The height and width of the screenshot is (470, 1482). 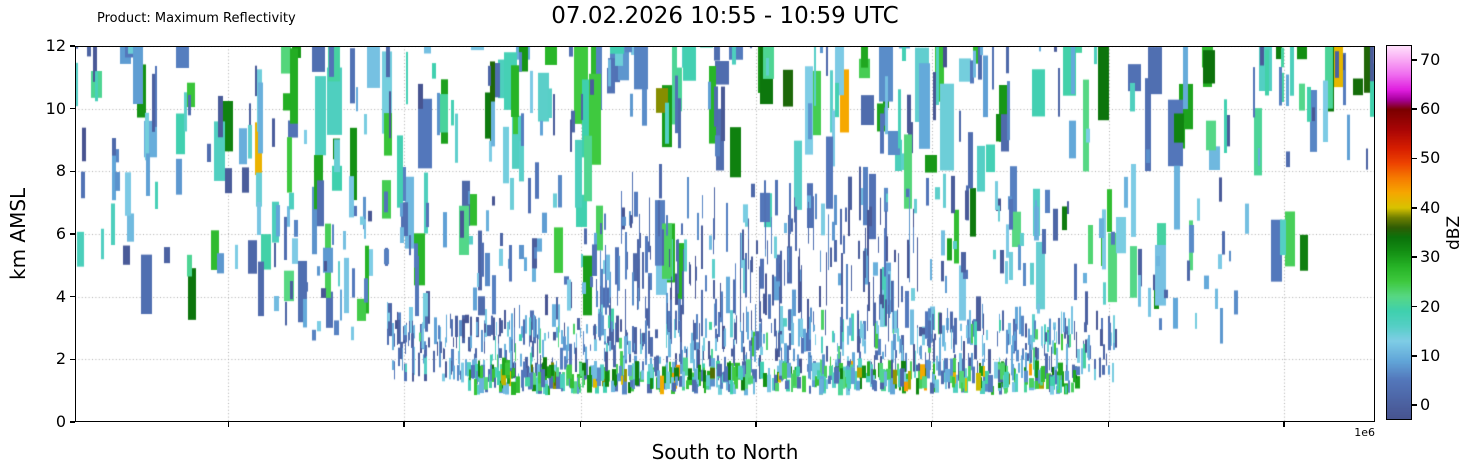 What do you see at coordinates (725, 452) in the screenshot?
I see `x-axis-label: South to North` at bounding box center [725, 452].